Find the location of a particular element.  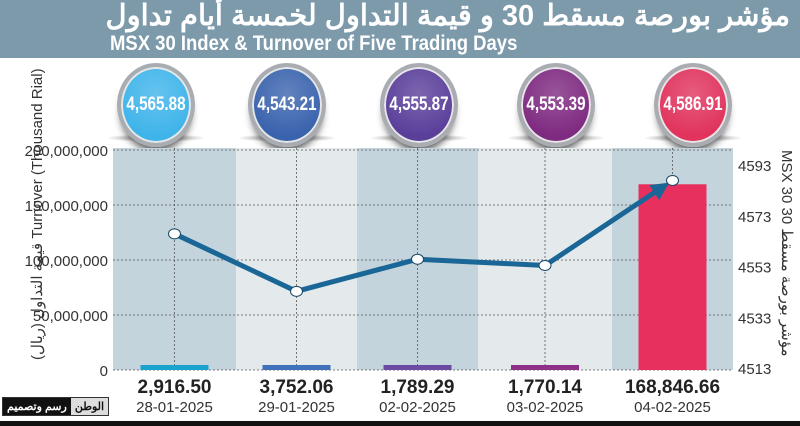

logo-tagline: رسم وتصميم is located at coordinates (37, 406).